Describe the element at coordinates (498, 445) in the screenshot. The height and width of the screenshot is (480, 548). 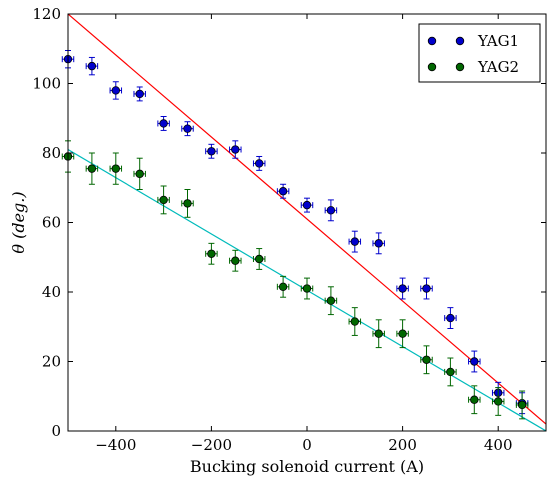
I see `x-tick-label: 400` at that location.